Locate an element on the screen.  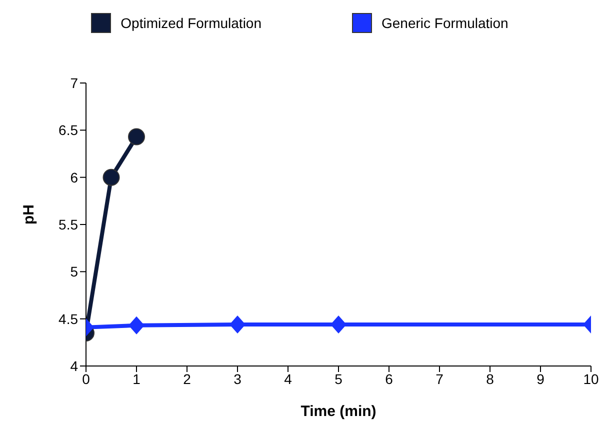
legend-label: Generic Formulation is located at coordinates (445, 23).